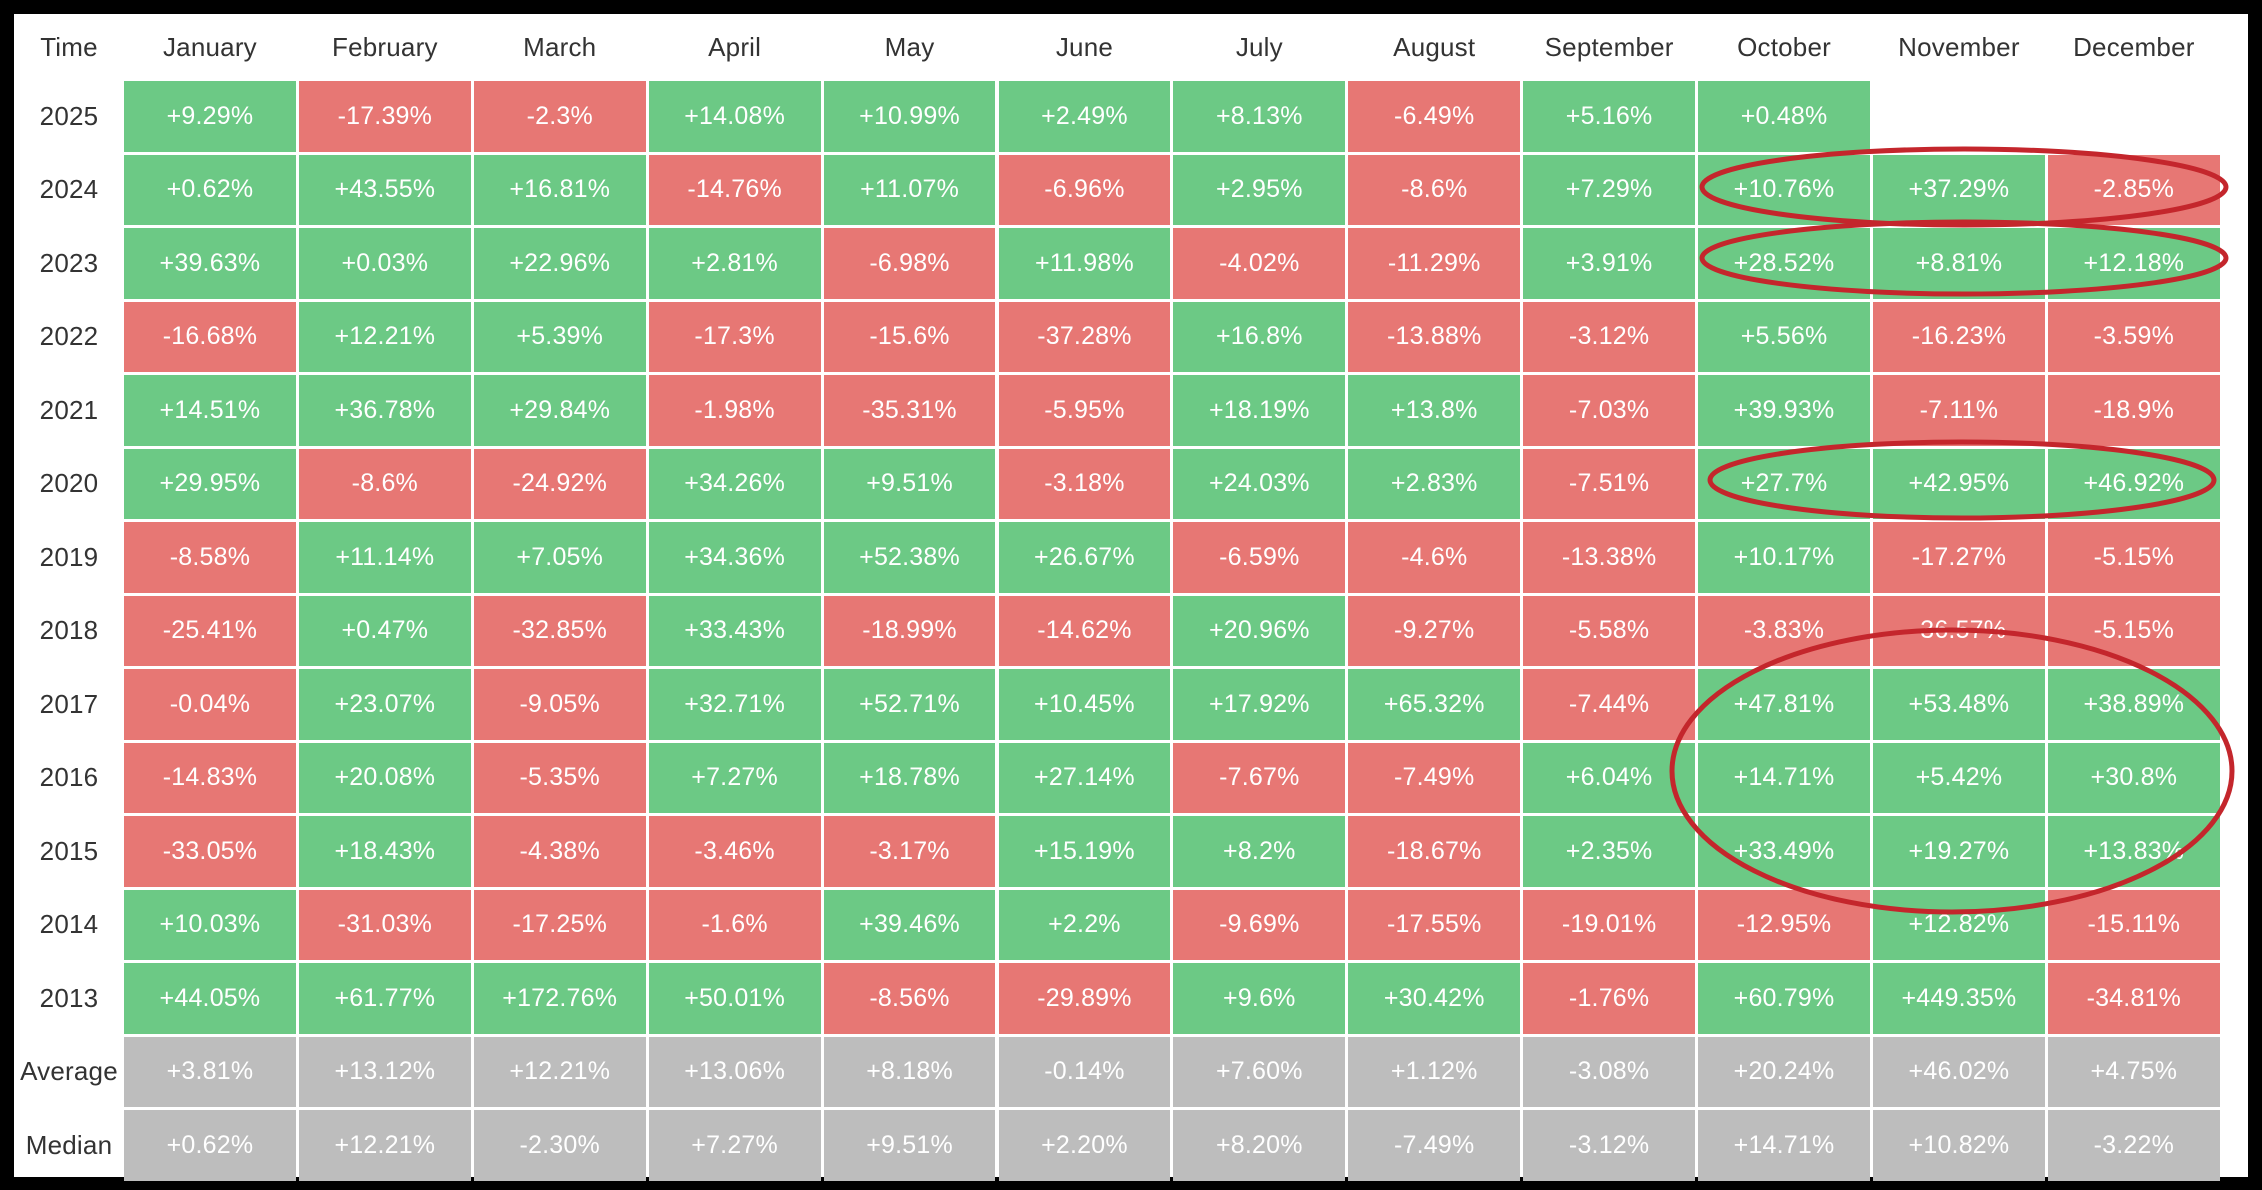  What do you see at coordinates (909, 47) in the screenshot?
I see `column-header-may: May` at bounding box center [909, 47].